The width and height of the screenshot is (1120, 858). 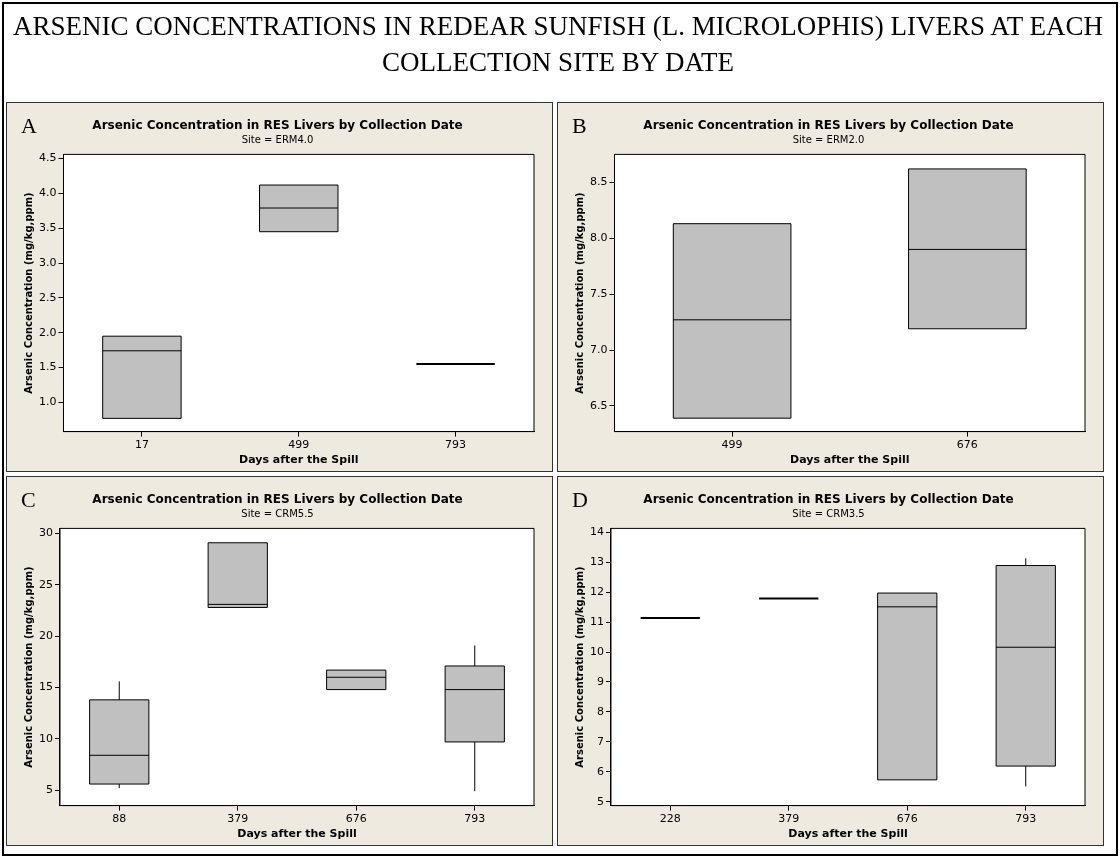 What do you see at coordinates (598, 182) in the screenshot?
I see `y-tick-label: 8.5` at bounding box center [598, 182].